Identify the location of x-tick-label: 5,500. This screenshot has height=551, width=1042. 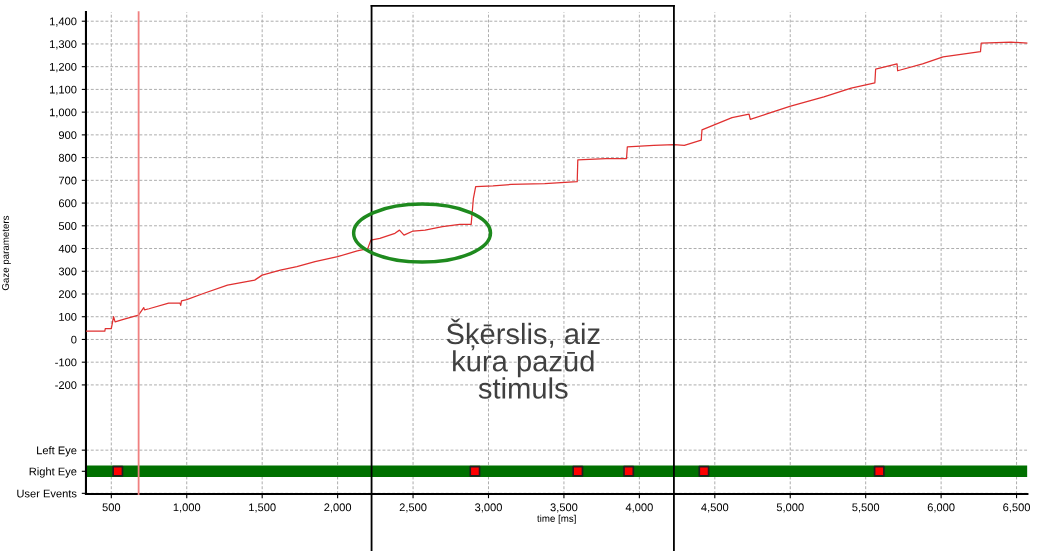
(866, 508).